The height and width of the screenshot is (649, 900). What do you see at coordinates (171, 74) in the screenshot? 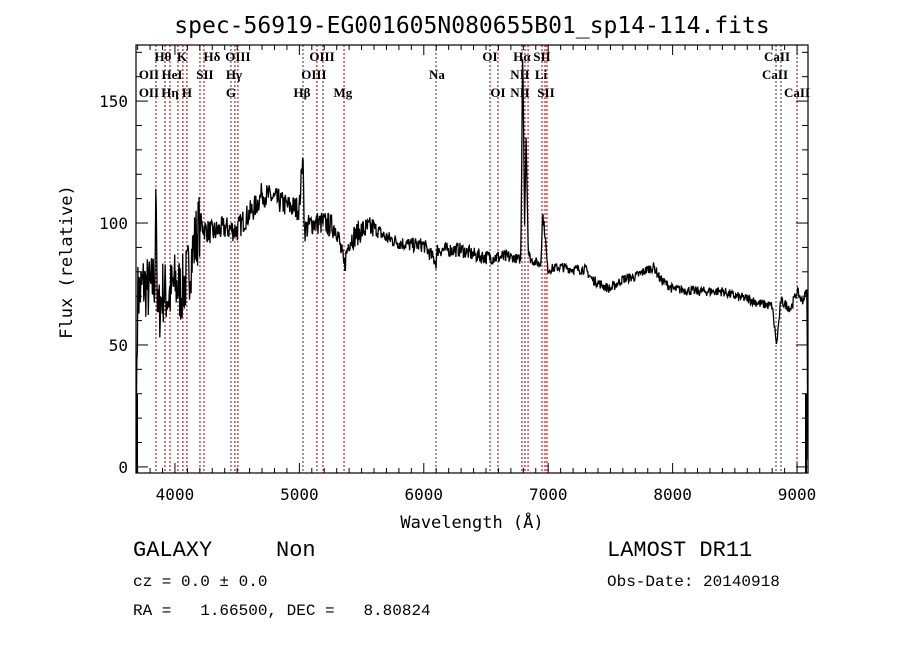
I see `spectral-line-label: HeI` at bounding box center [171, 74].